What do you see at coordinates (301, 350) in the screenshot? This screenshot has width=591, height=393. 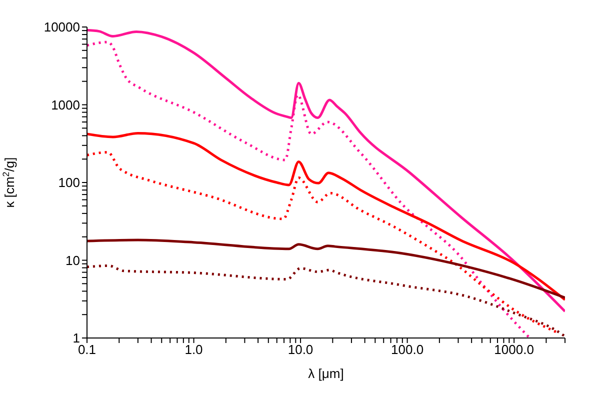 I see `x-tick-label: 10.0` at bounding box center [301, 350].